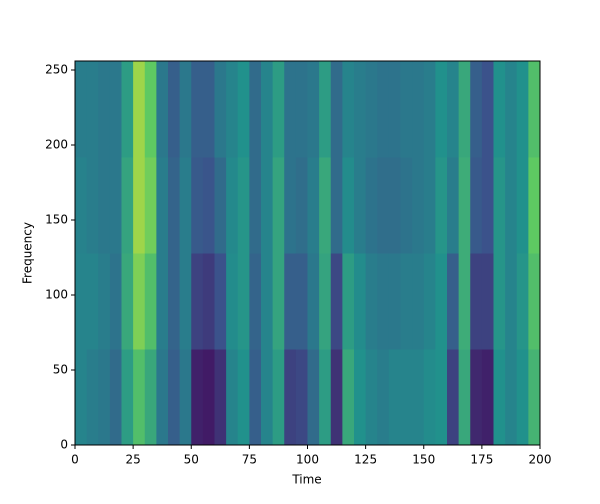 The image size is (600, 504). I want to click on y-axis-label: Frequency, so click(28, 253).